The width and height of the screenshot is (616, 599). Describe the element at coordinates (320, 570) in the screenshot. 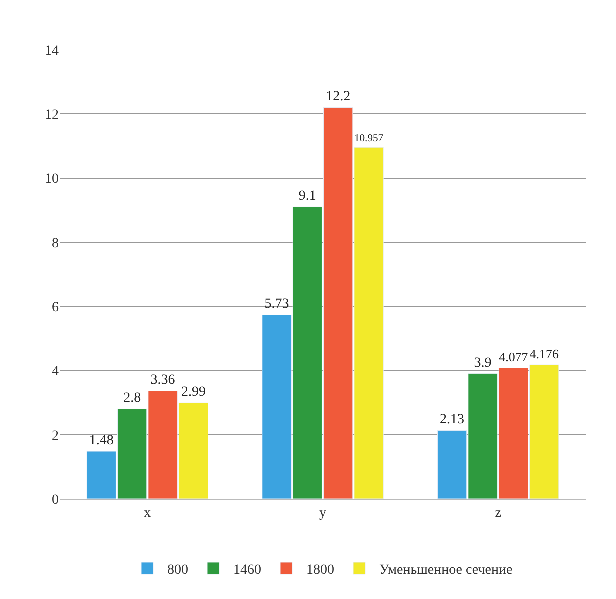

I see `legend-label: 1800` at that location.